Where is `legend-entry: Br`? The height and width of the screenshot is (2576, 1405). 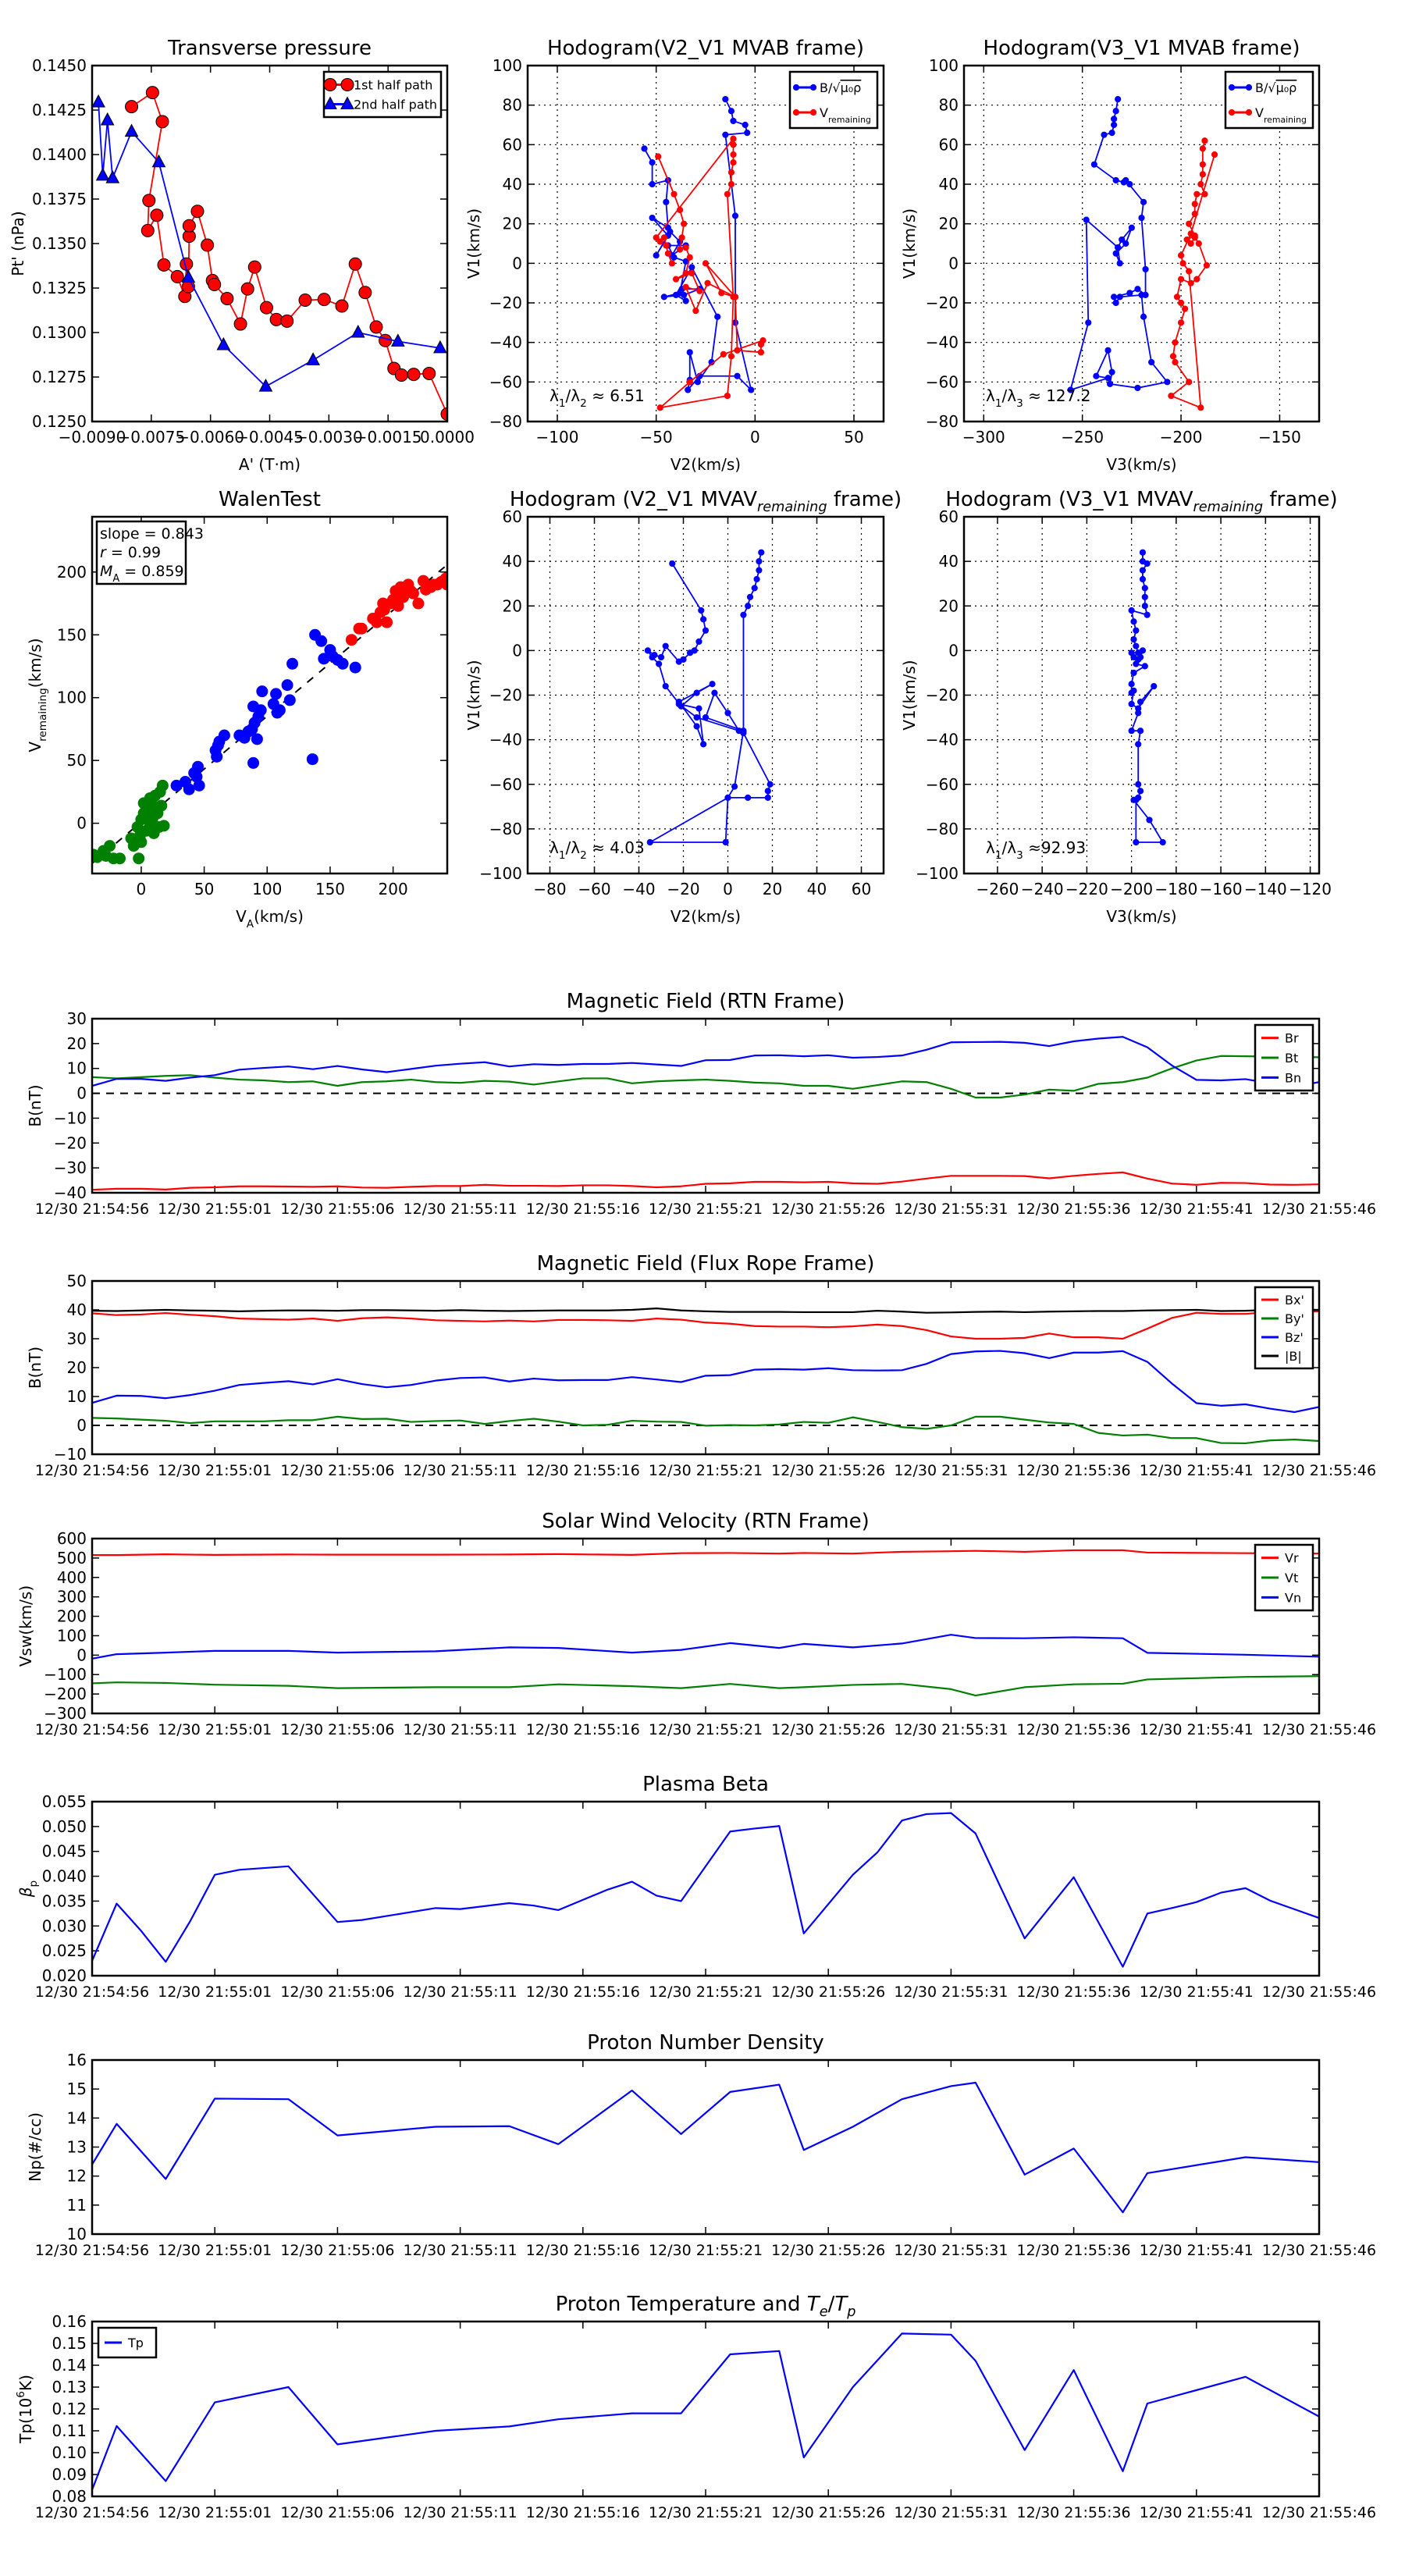
legend-entry: Br is located at coordinates (1280, 1038).